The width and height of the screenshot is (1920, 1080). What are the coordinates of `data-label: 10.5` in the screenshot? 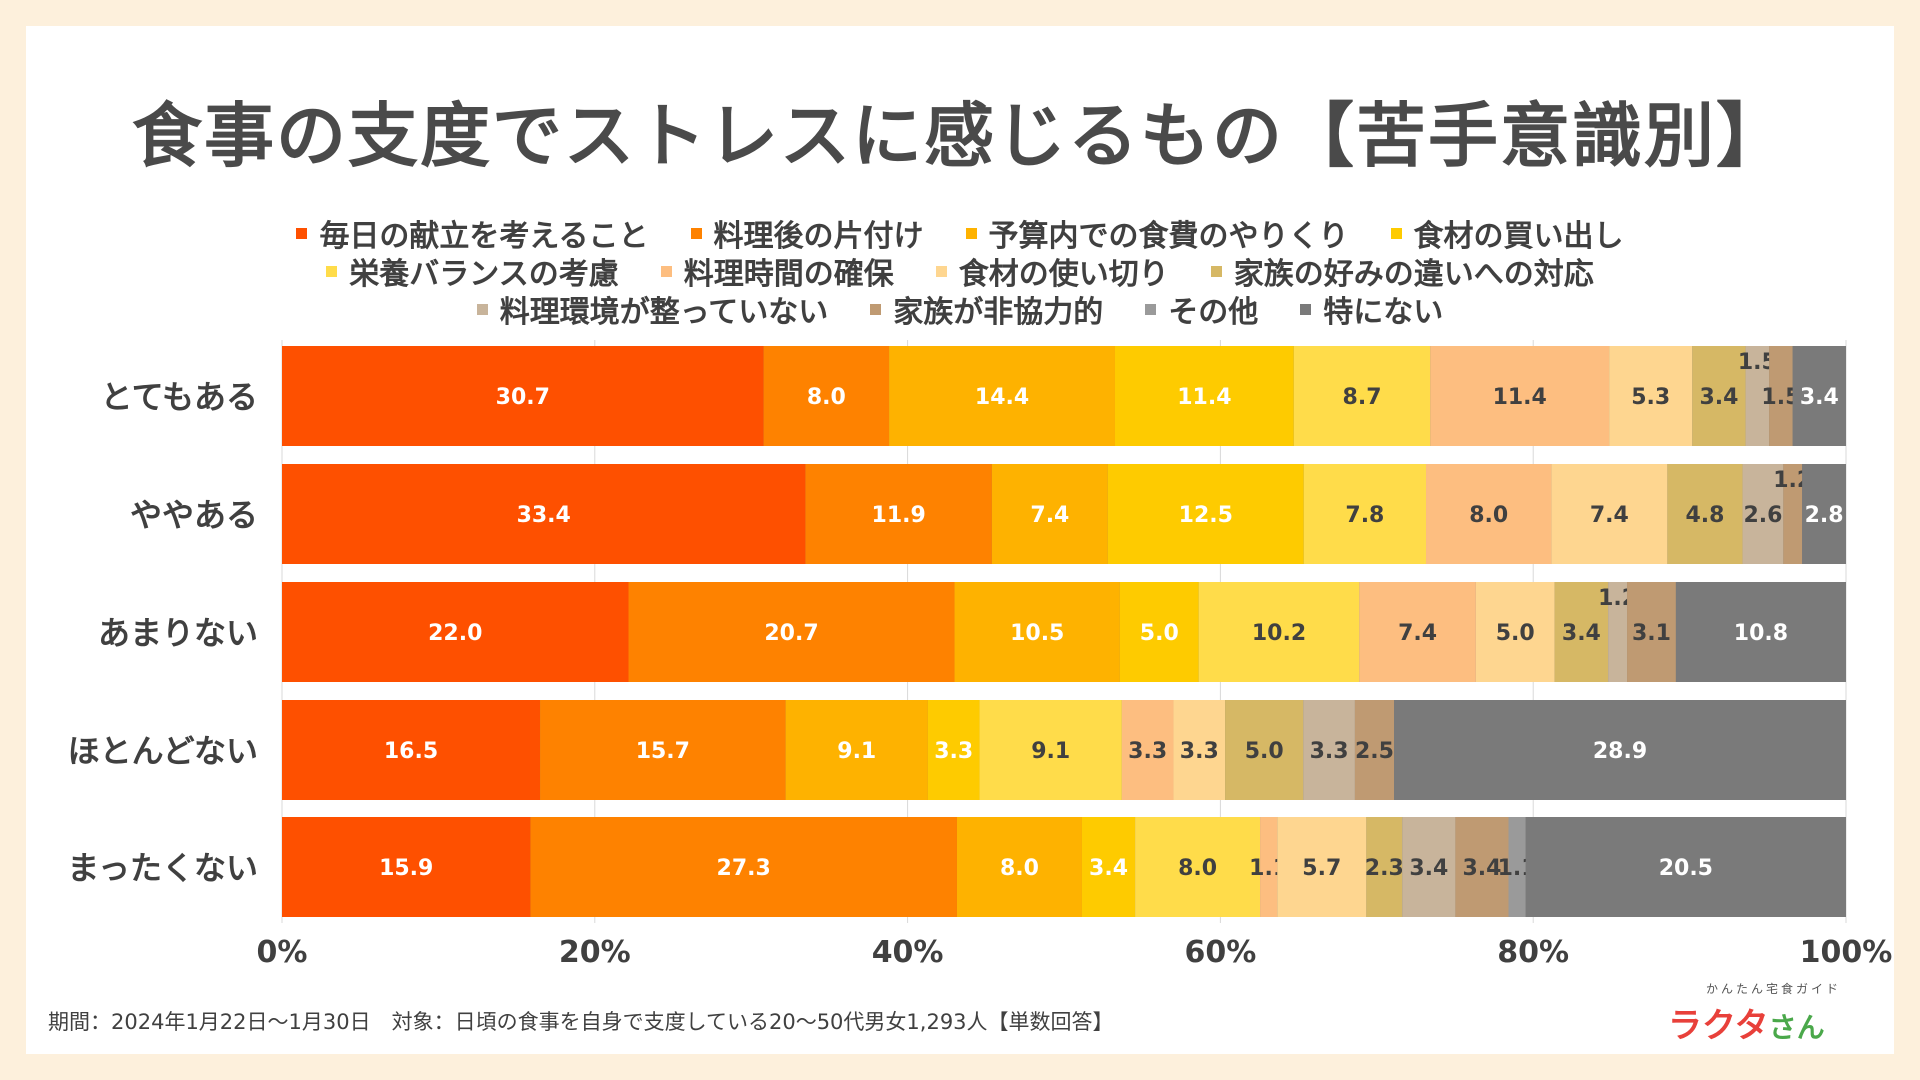 It's located at (1037, 633).